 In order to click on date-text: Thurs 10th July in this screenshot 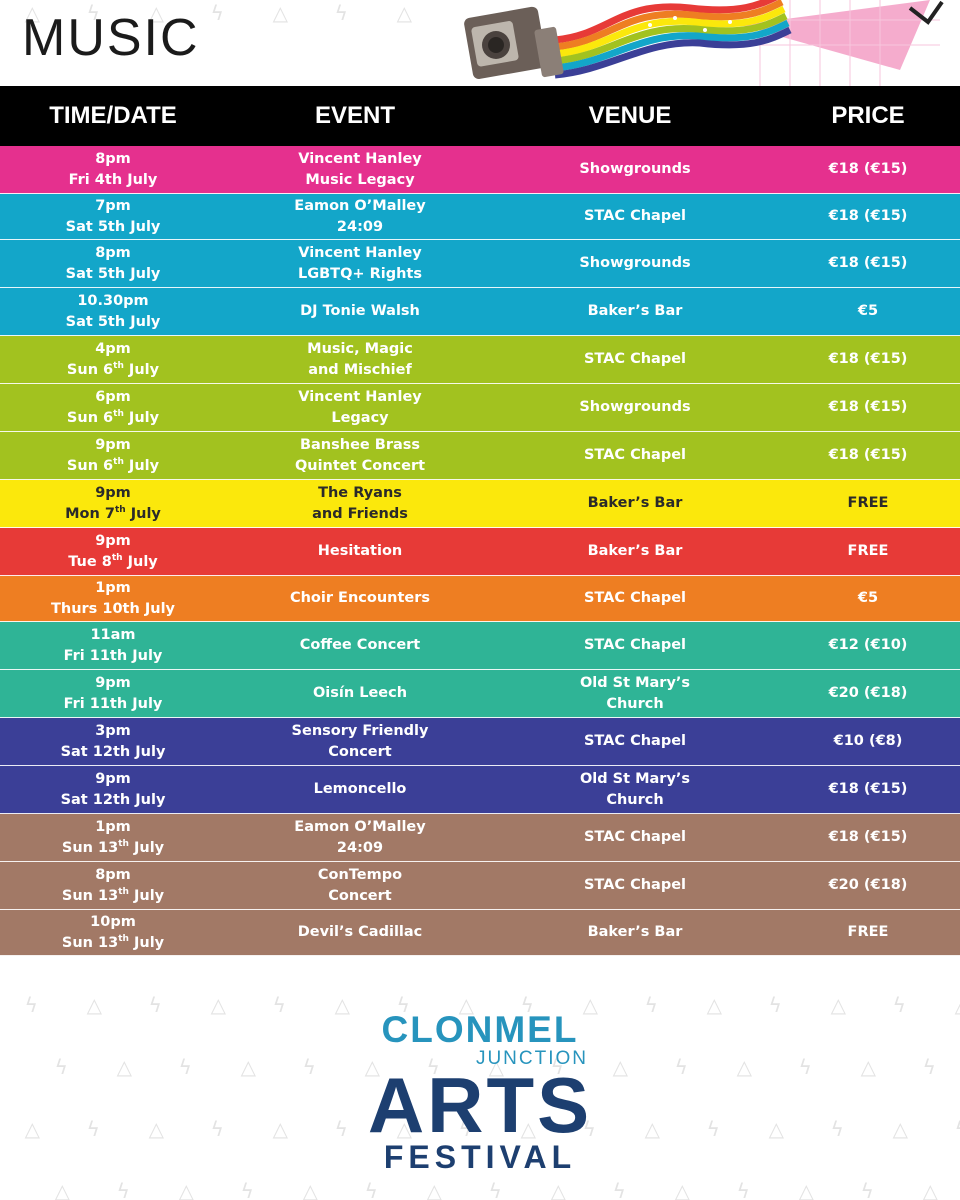, I will do `click(113, 609)`.